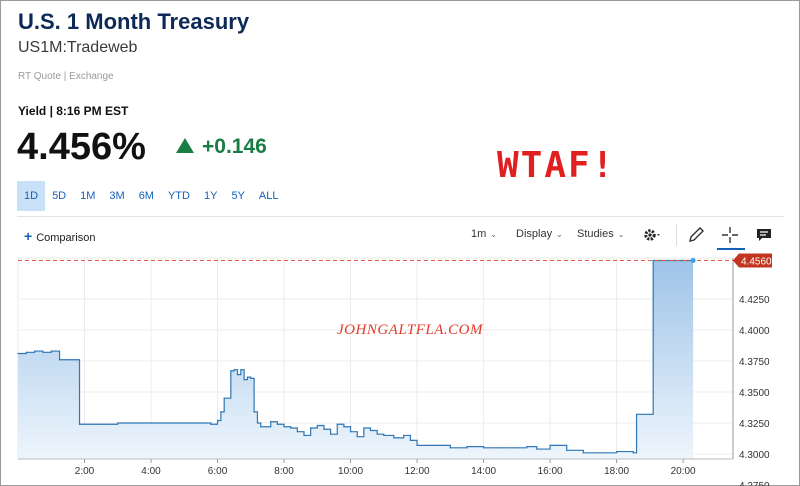  What do you see at coordinates (350, 471) in the screenshot?
I see `x-tick-label: 10:00` at bounding box center [350, 471].